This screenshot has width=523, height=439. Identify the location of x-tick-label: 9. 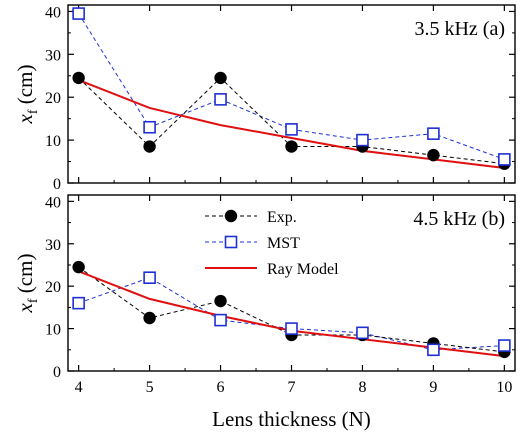
(433, 387).